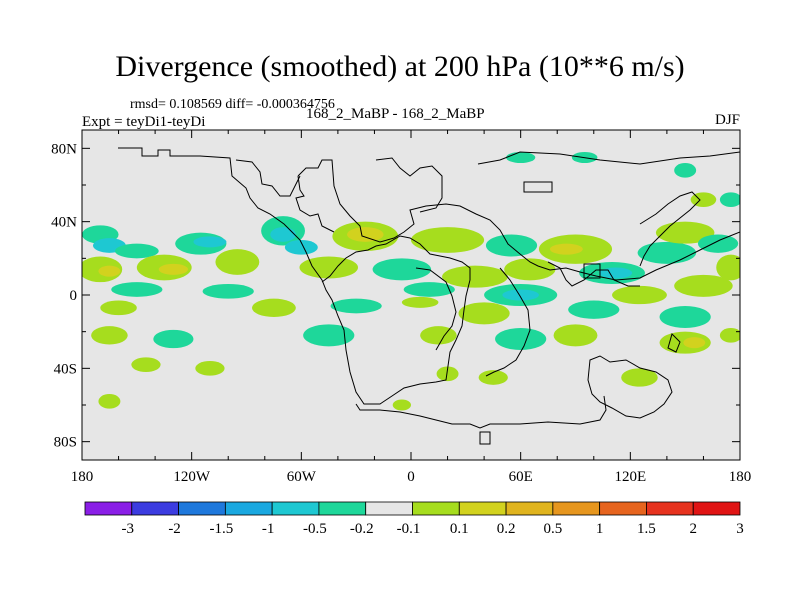 This screenshot has width=800, height=600. I want to click on antarctica-outline, so click(481, 412).